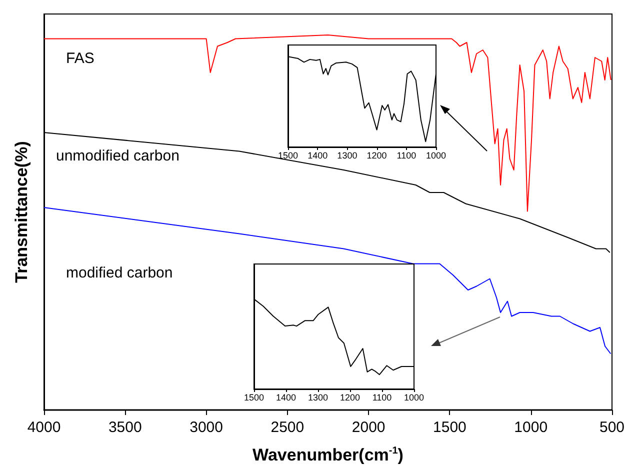 This screenshot has width=630, height=476. What do you see at coordinates (44, 427) in the screenshot?
I see `x-tick-label: 4000` at bounding box center [44, 427].